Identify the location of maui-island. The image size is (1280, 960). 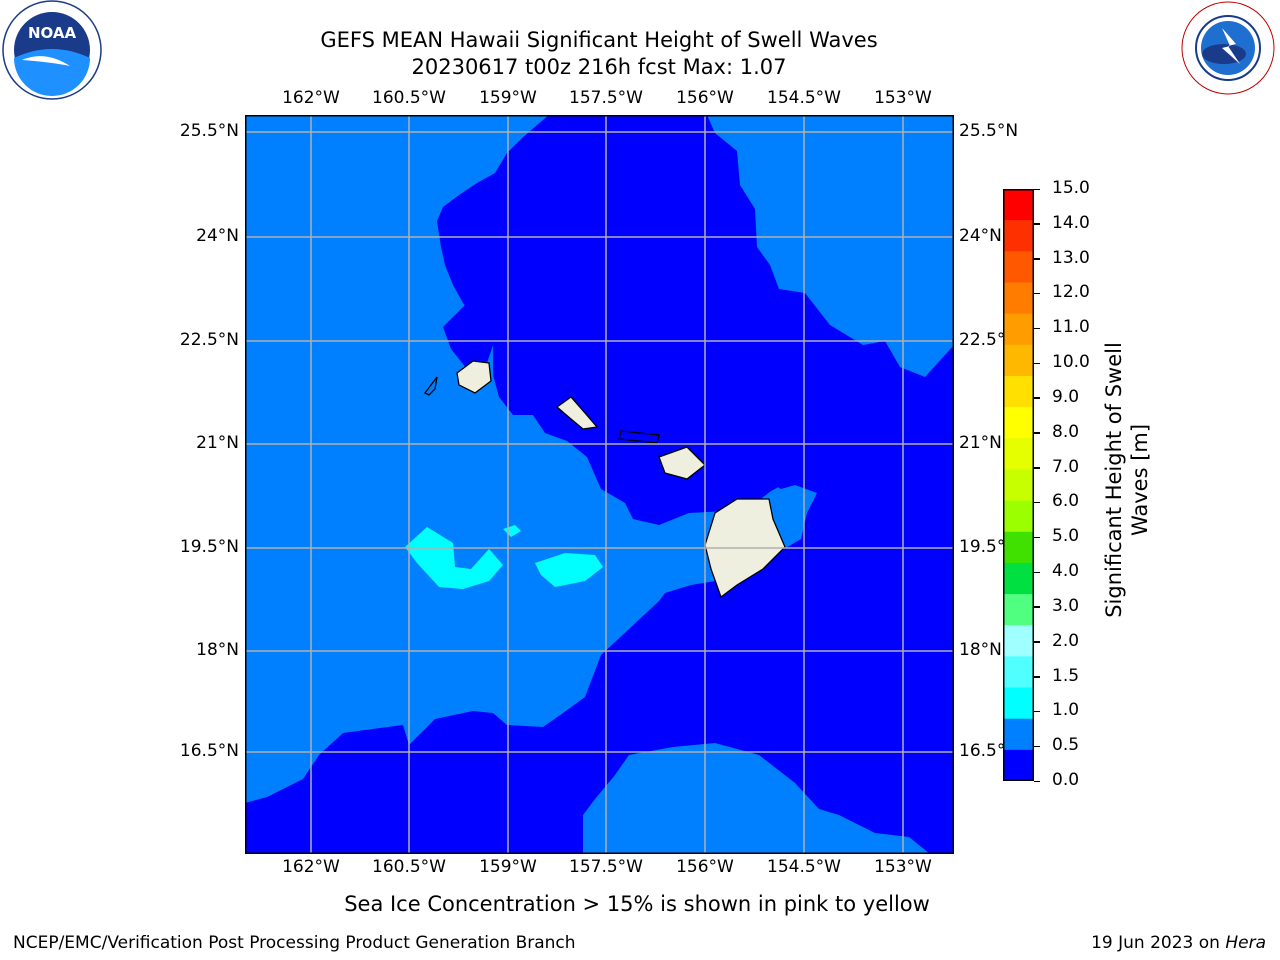
(682, 463).